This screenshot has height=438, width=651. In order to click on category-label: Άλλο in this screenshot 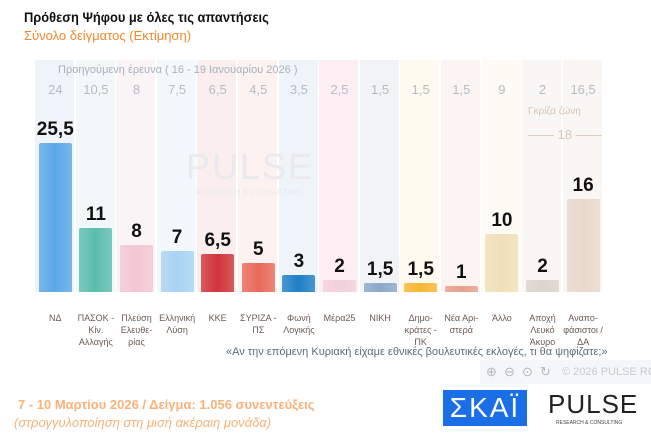, I will do `click(501, 318)`.